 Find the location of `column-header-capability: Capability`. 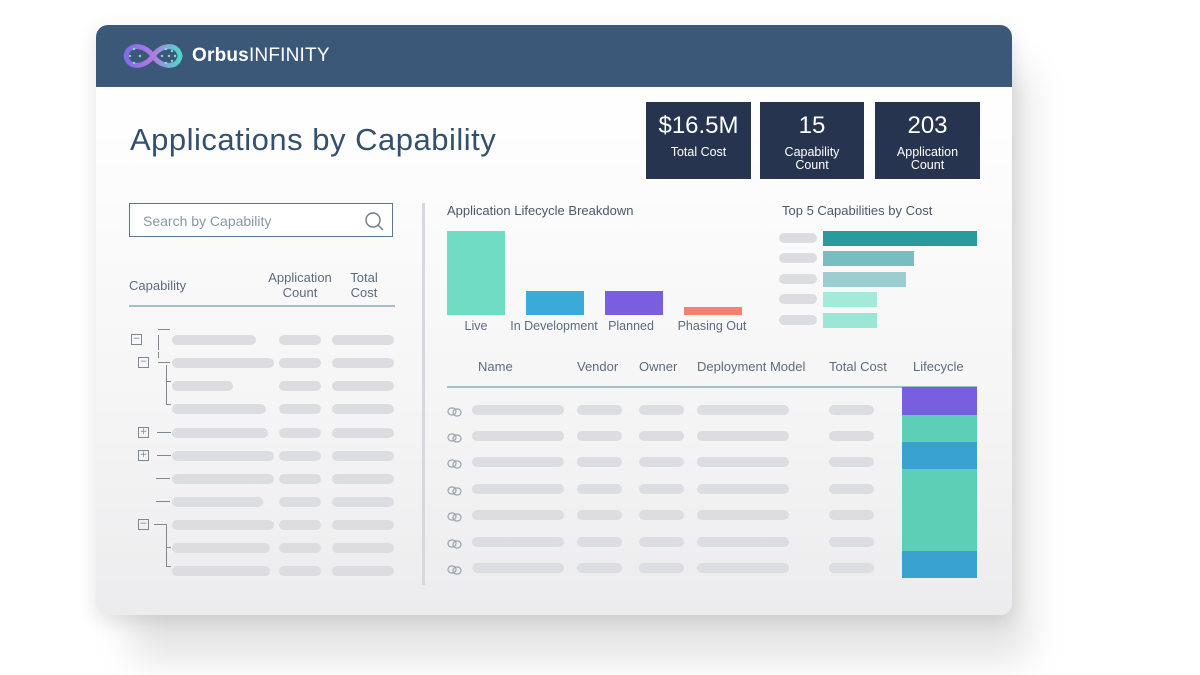

column-header-capability: Capability is located at coordinates (158, 285).